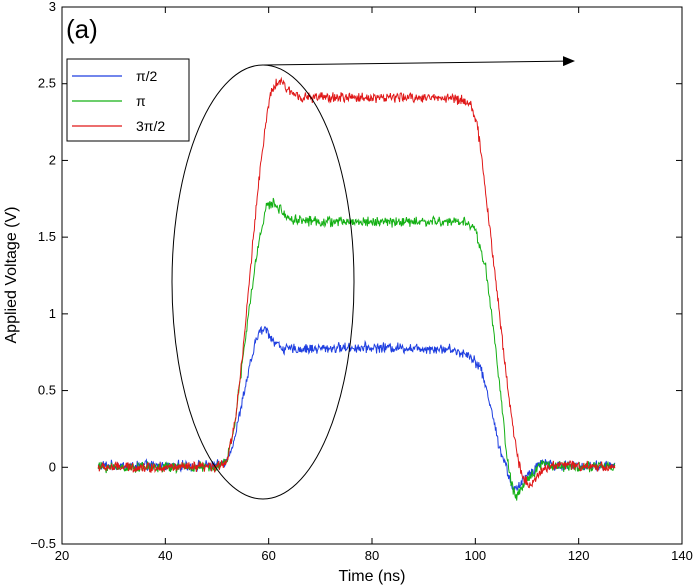 The height and width of the screenshot is (586, 697). Describe the element at coordinates (47, 83) in the screenshot. I see `y-tick-label: 2.5` at that location.